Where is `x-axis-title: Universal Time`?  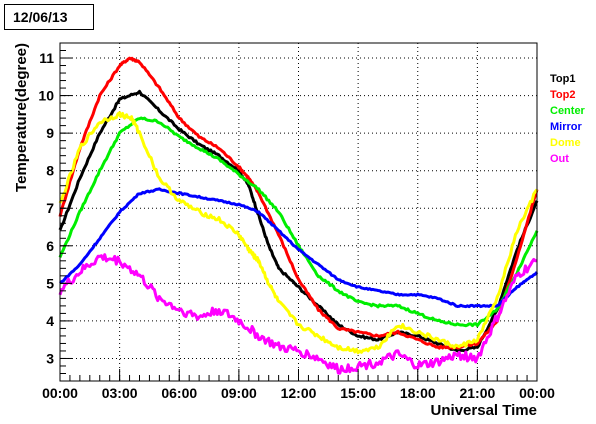 x-axis-title: Universal Time is located at coordinates (484, 410).